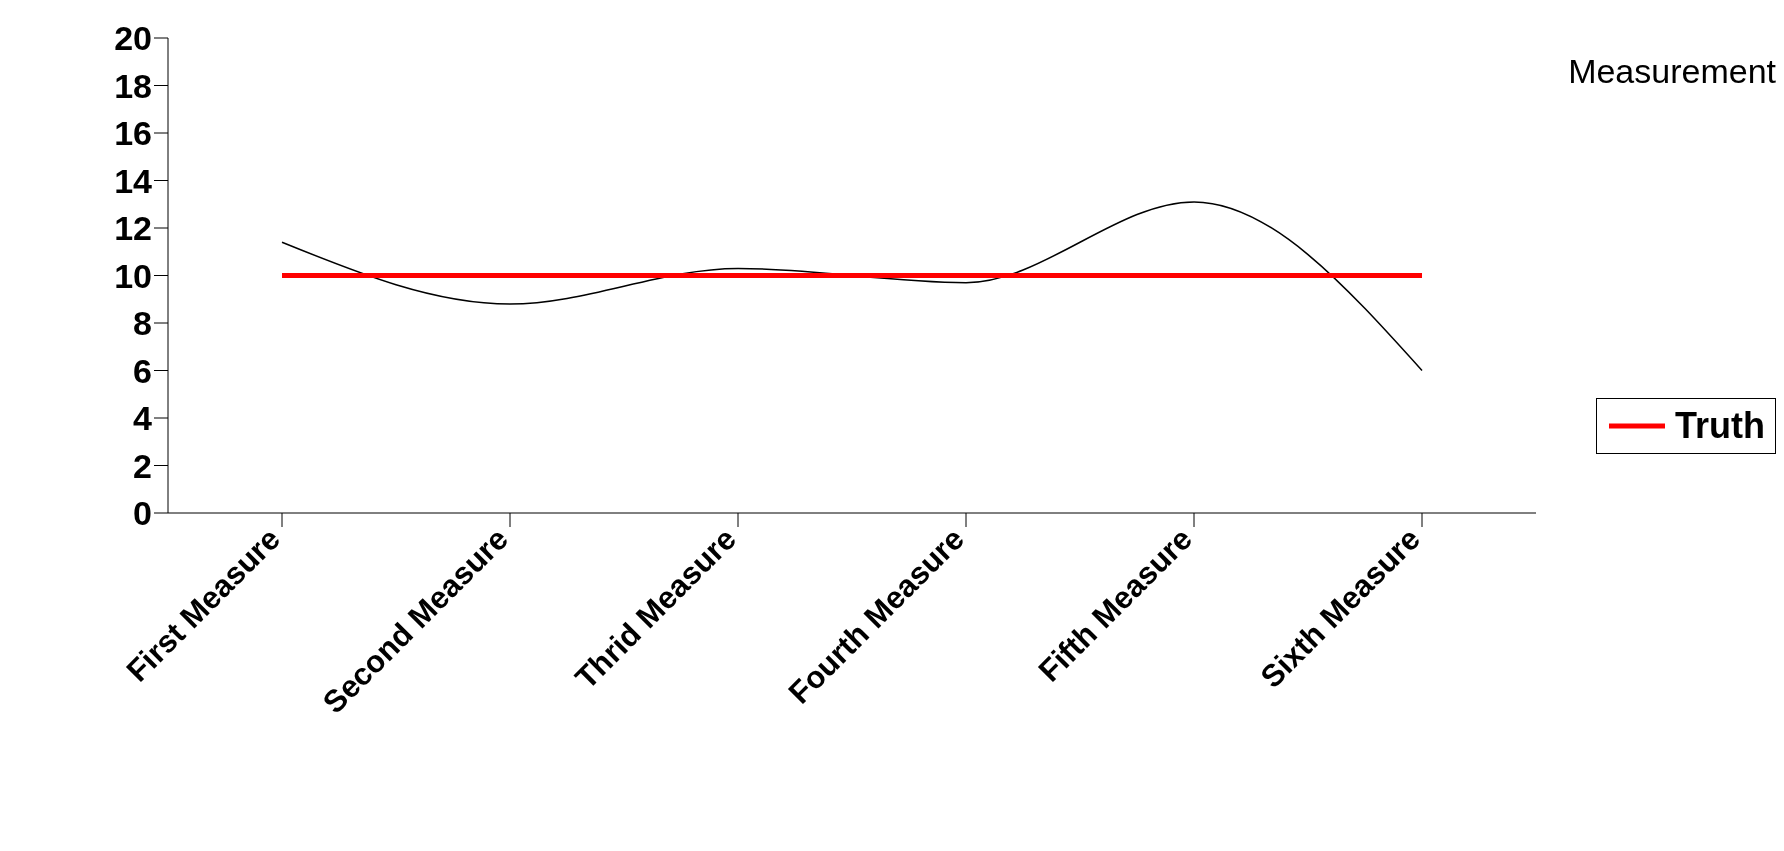  I want to click on y-tick-label: 20, so click(133, 38).